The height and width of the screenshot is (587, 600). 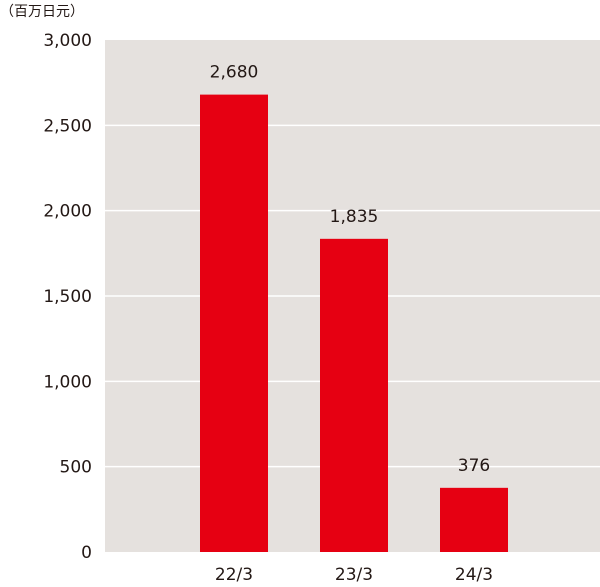 I want to click on x-axis-ticks: 22/3 23/3 24/3, so click(x=354, y=575).